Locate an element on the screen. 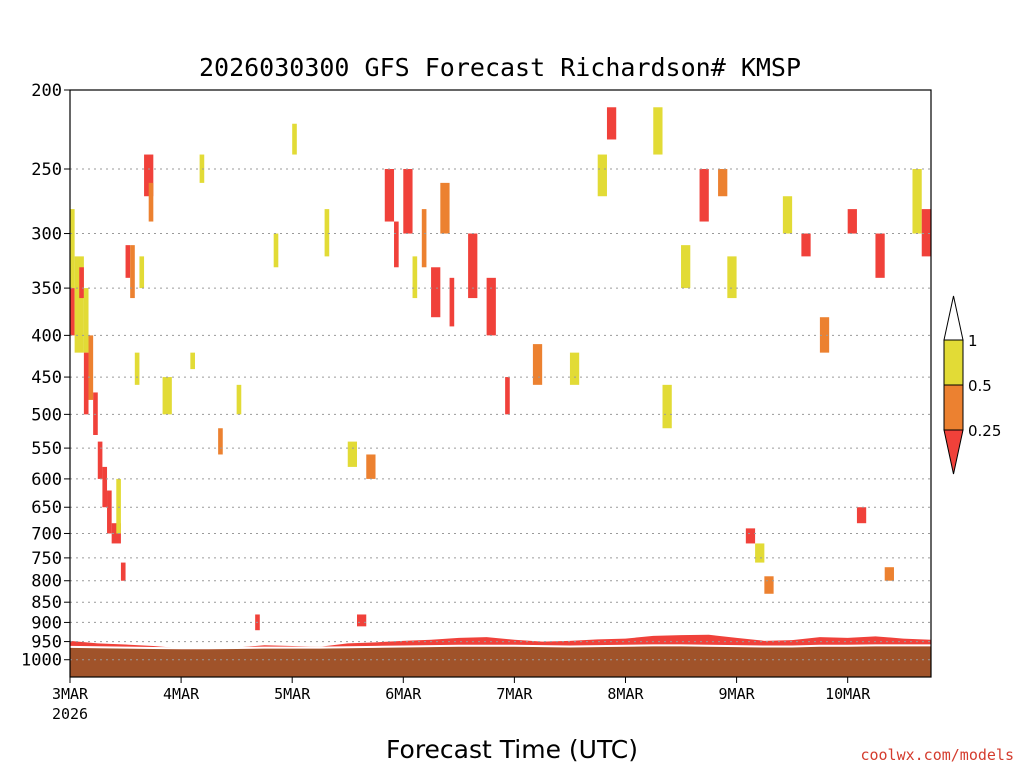 This screenshot has height=772, width=1024. colorbar-label: 0.5 is located at coordinates (980, 386).